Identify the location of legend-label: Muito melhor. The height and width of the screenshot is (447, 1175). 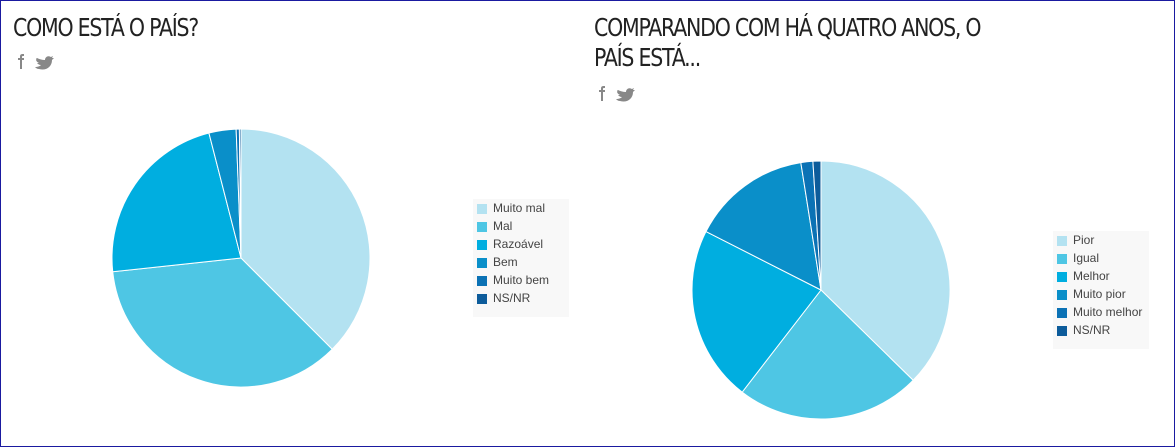
(1107, 312).